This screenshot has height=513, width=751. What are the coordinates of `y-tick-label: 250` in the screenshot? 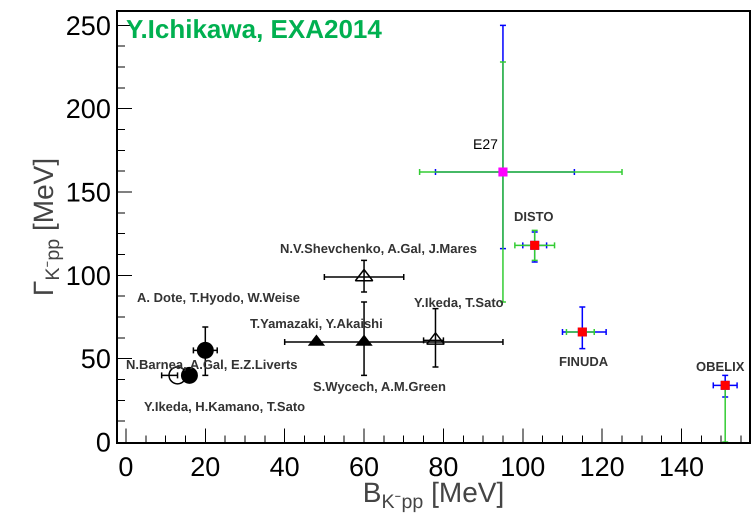 It's located at (88, 25).